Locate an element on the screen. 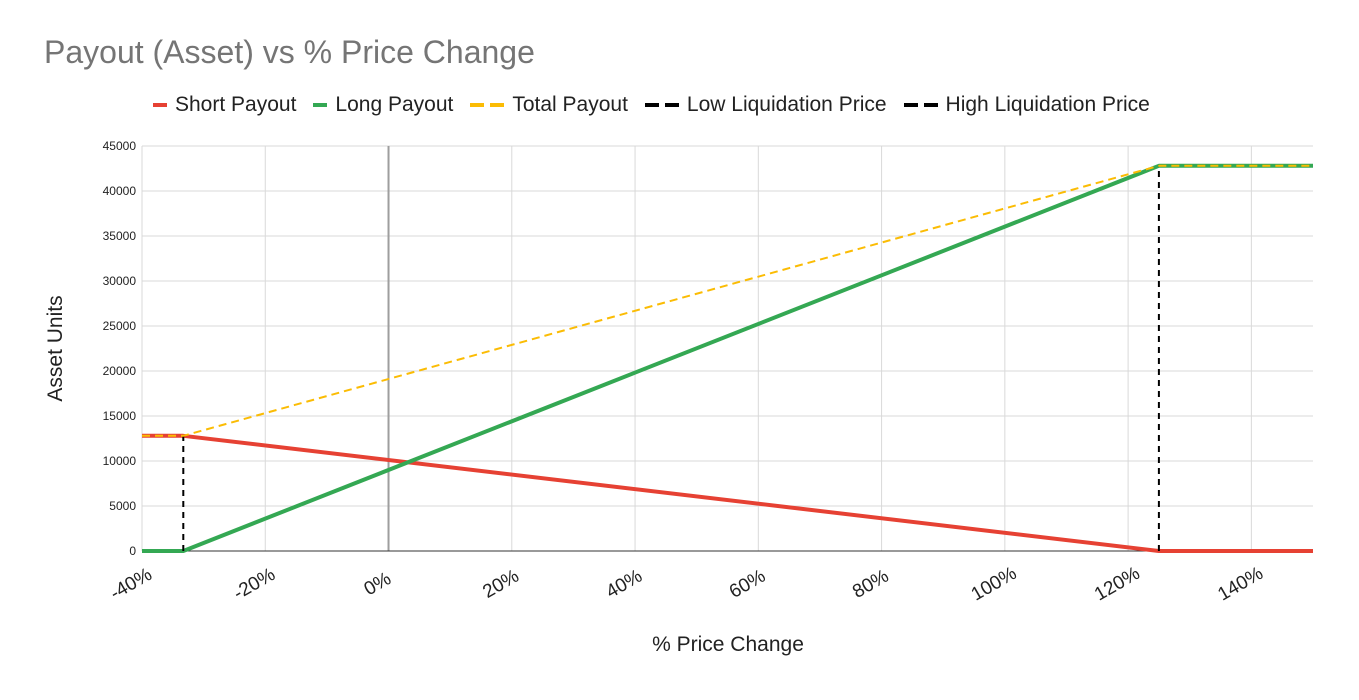 This screenshot has width=1359, height=700. x-tick-label: 40% is located at coordinates (625, 584).